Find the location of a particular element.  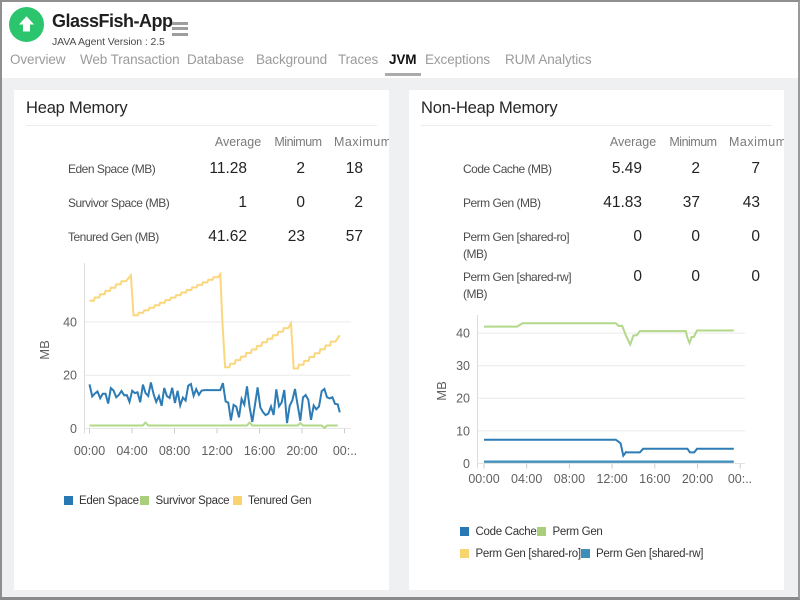

svg-text: 30 is located at coordinates (463, 366).